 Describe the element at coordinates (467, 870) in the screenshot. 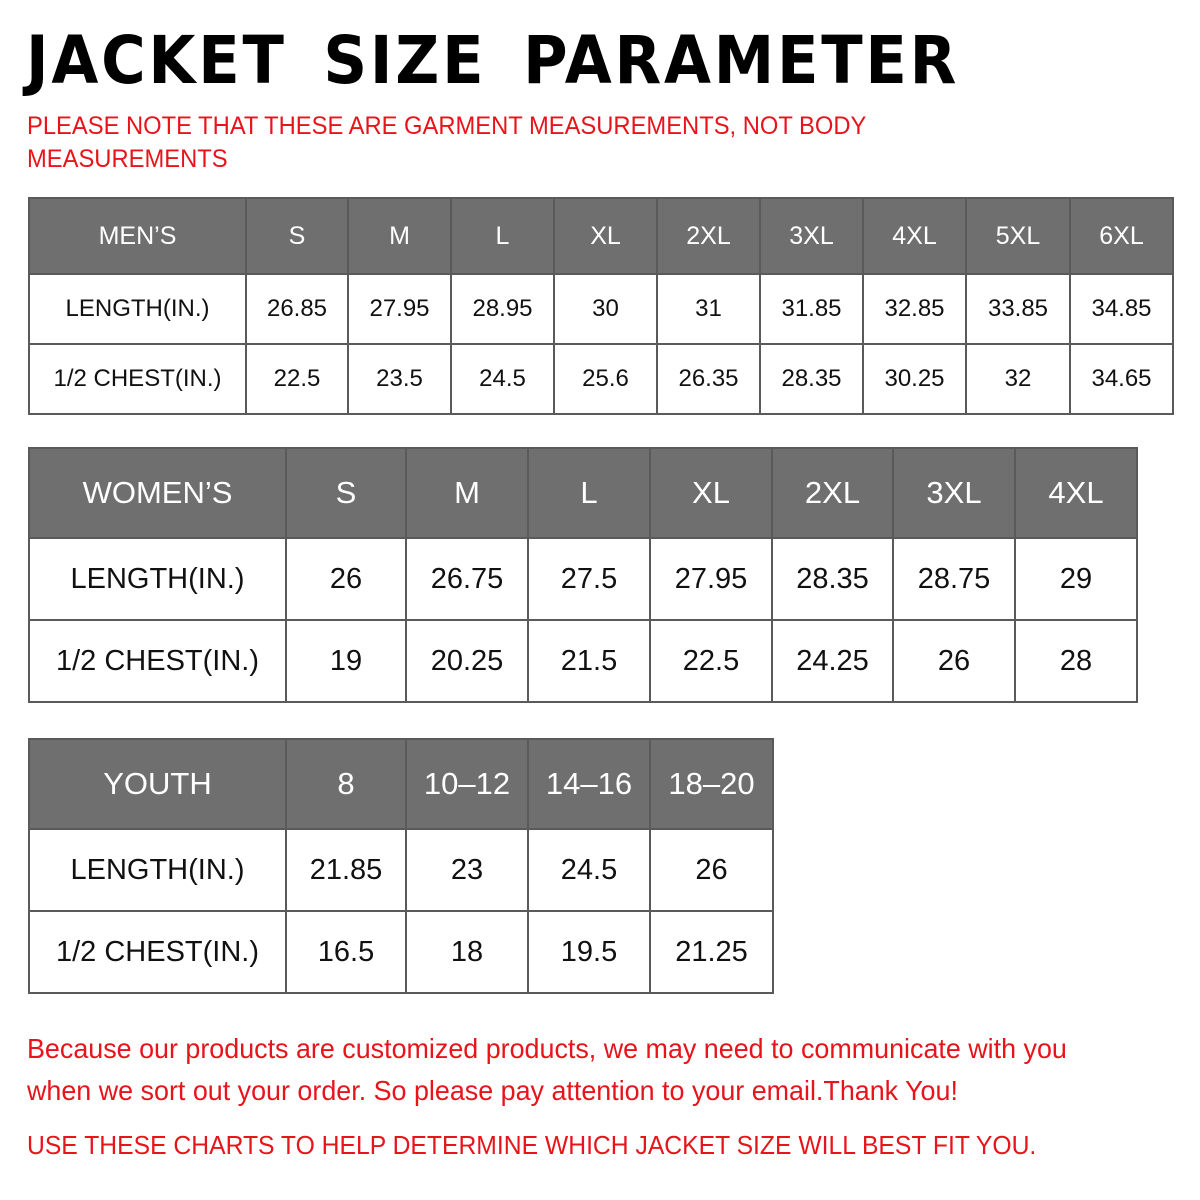

I see `measurement-value: 23` at that location.